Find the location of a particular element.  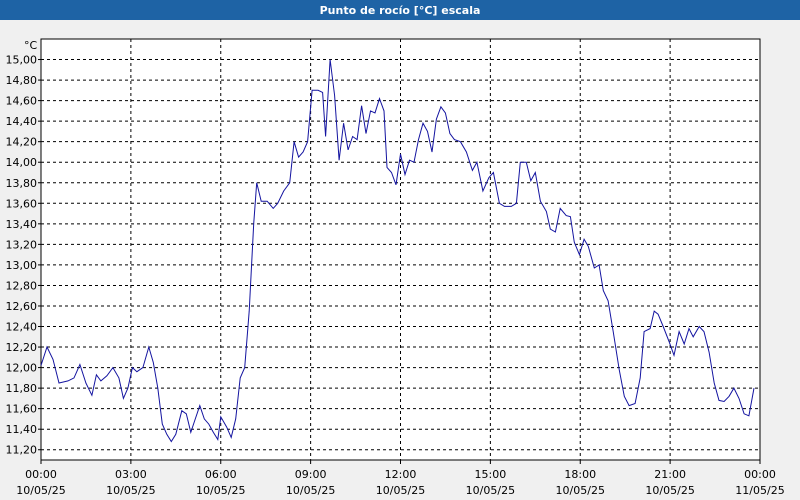

y-tick-label: 11,20 is located at coordinates (22, 450).